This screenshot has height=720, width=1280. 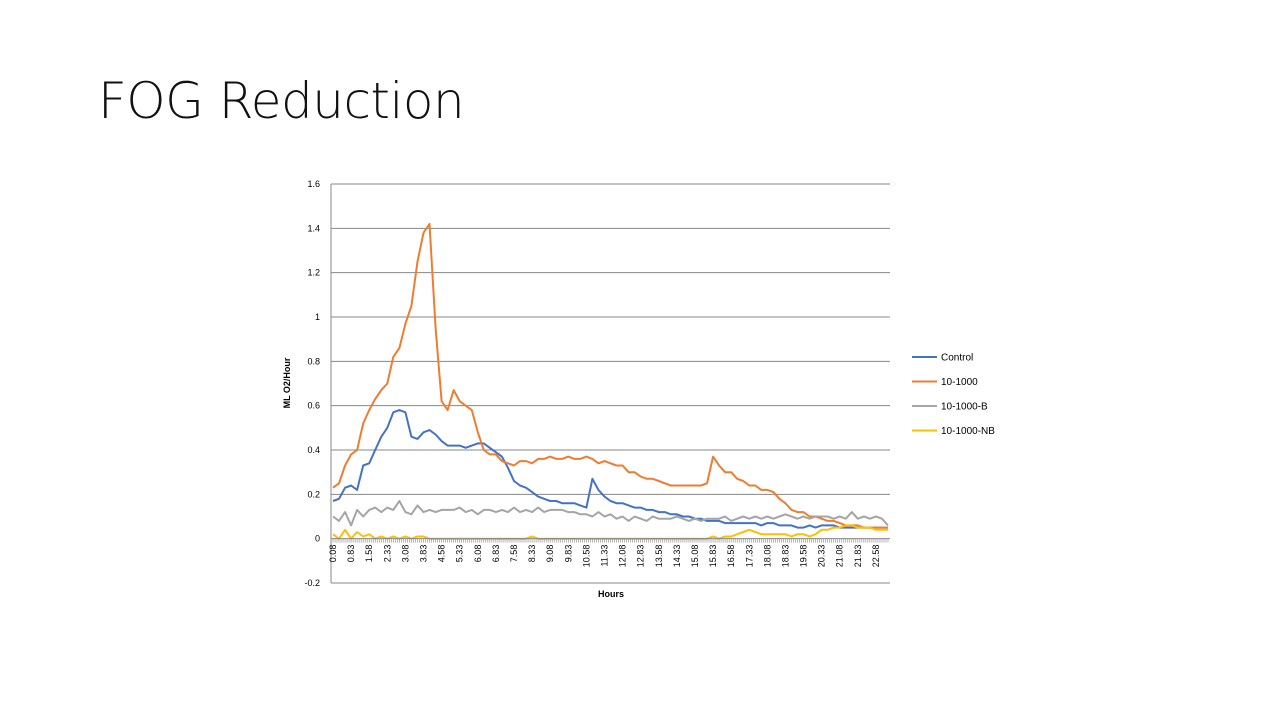 I want to click on x-tick-label: 19.58, so click(x=804, y=556).